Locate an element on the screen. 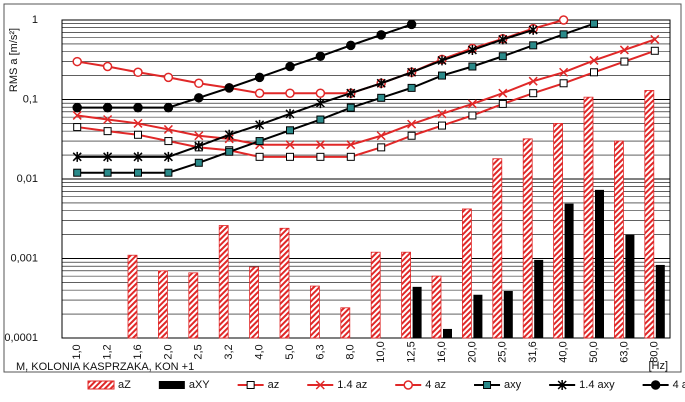 Image resolution: width=685 pixels, height=402 pixels. x-tick-label: 63,0 is located at coordinates (624, 351).